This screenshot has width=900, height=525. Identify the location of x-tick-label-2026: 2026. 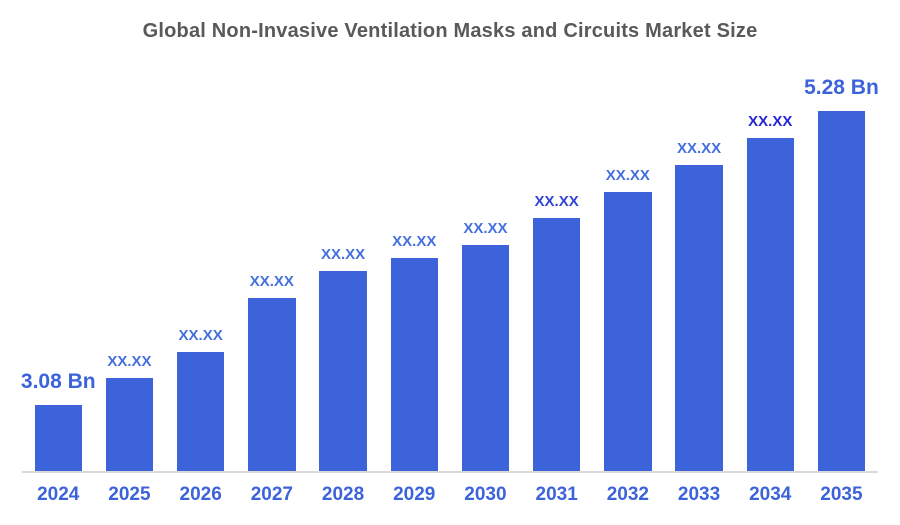
(200, 494).